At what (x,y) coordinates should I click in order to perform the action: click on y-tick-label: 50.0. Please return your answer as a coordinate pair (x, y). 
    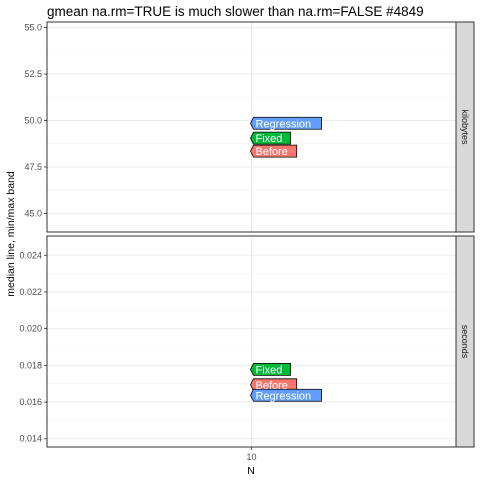
    Looking at the image, I should click on (33, 120).